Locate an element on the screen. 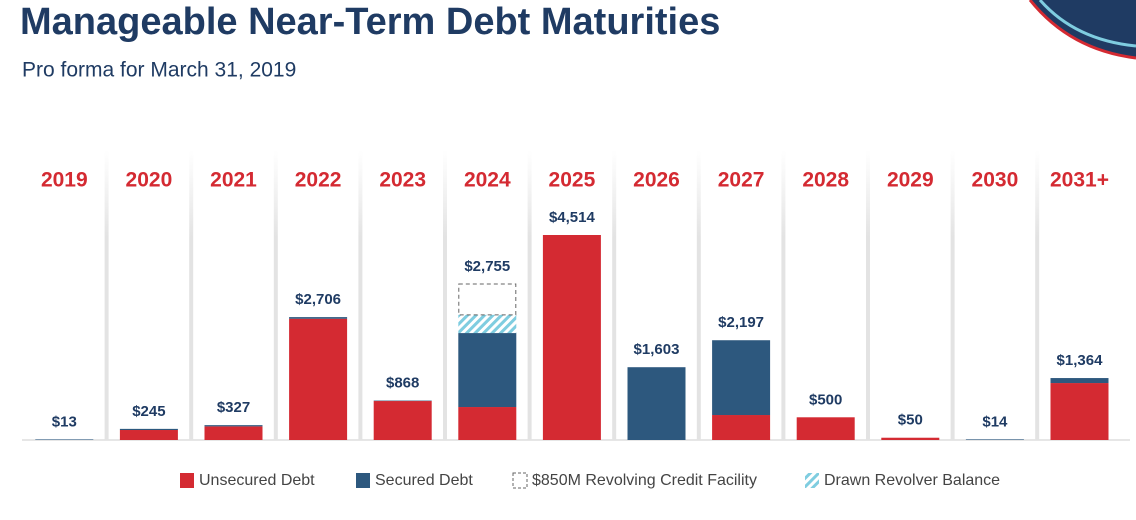 This screenshot has height=520, width=1136. legend-label: $850M Revolving Credit Facility is located at coordinates (644, 480).